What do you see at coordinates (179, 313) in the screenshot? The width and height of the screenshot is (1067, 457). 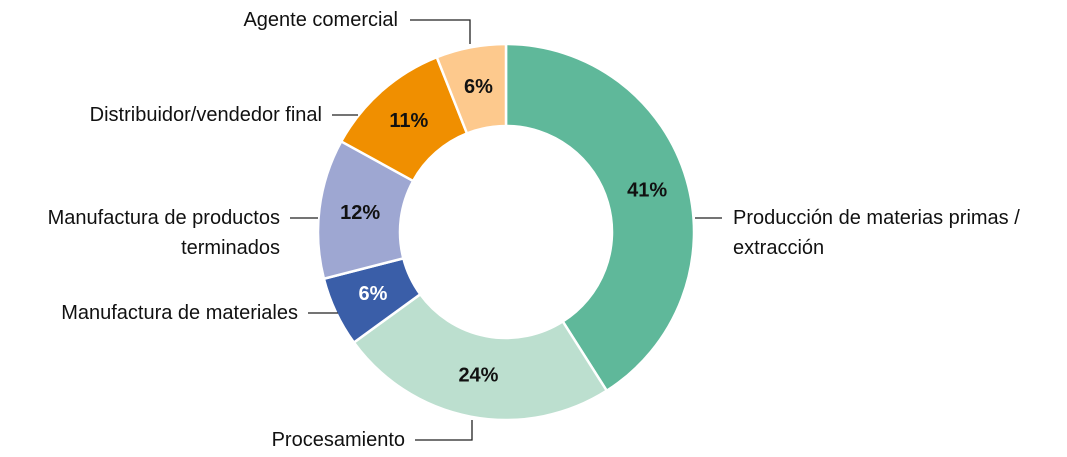 I see `category-label: Manufactura de materiales` at bounding box center [179, 313].